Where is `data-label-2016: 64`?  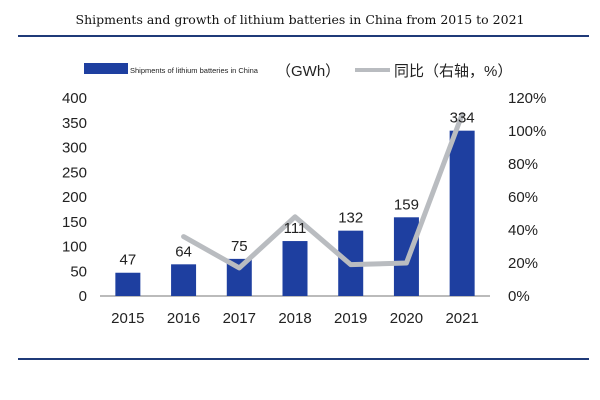
data-label-2016: 64 is located at coordinates (183, 251).